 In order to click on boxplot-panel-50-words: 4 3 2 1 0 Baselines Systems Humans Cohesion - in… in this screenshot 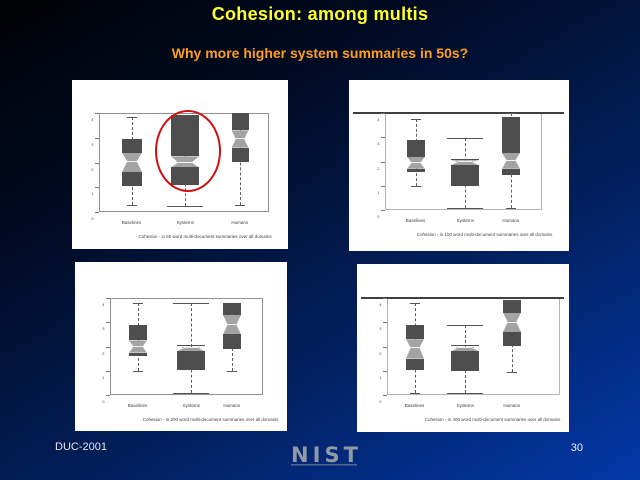, I will do `click(180, 164)`.